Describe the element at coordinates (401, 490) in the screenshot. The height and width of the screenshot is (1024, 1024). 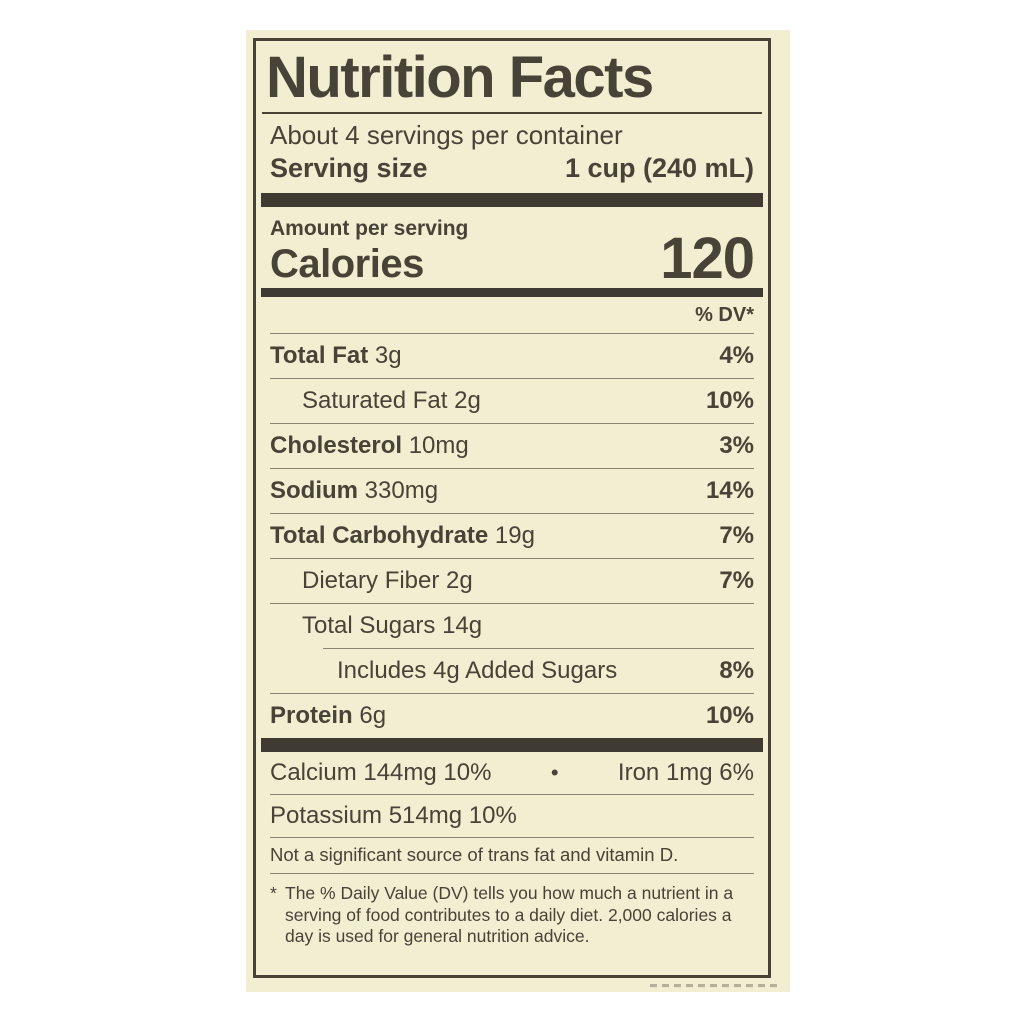
I see `nutrient-amount: 330mg` at that location.